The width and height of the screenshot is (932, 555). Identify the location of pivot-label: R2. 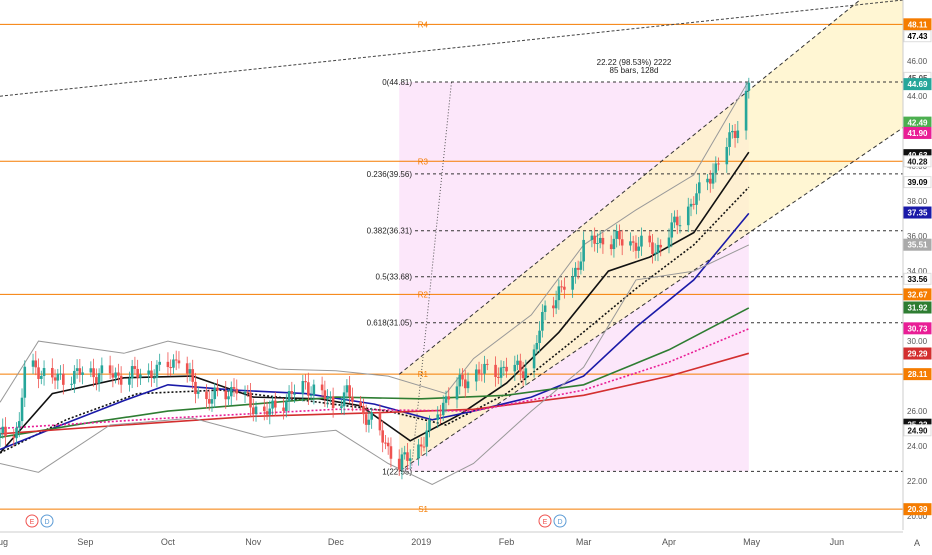
(423, 294).